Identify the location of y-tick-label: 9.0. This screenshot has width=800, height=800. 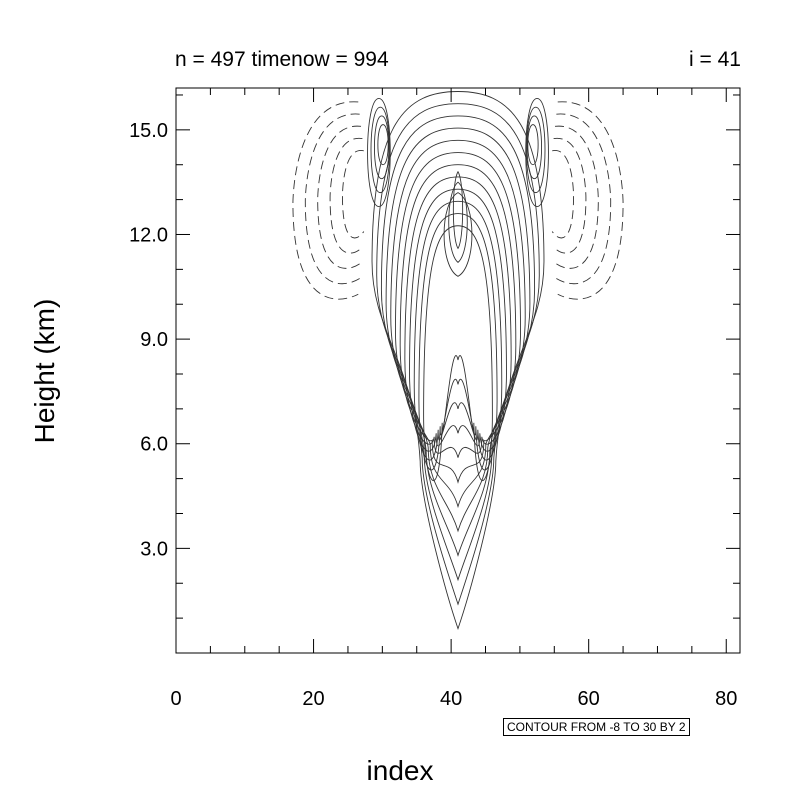
(154, 340).